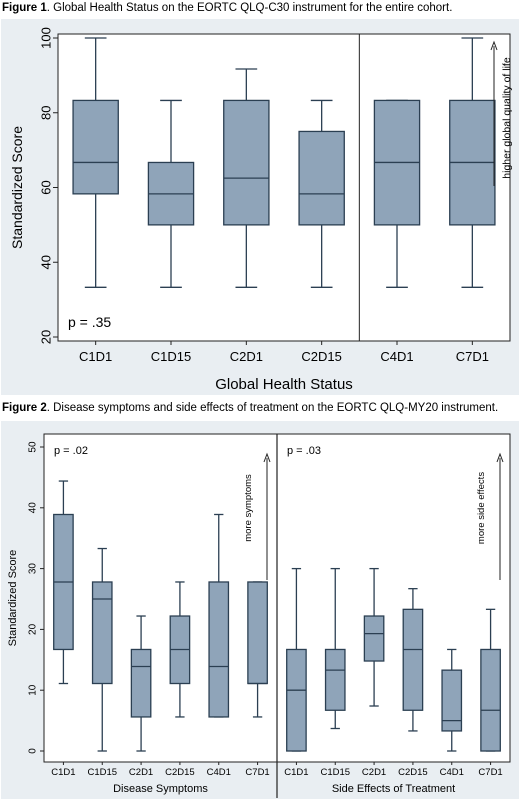 This screenshot has height=802, width=520. I want to click on box-side-effects-C1D15, so click(335, 648).